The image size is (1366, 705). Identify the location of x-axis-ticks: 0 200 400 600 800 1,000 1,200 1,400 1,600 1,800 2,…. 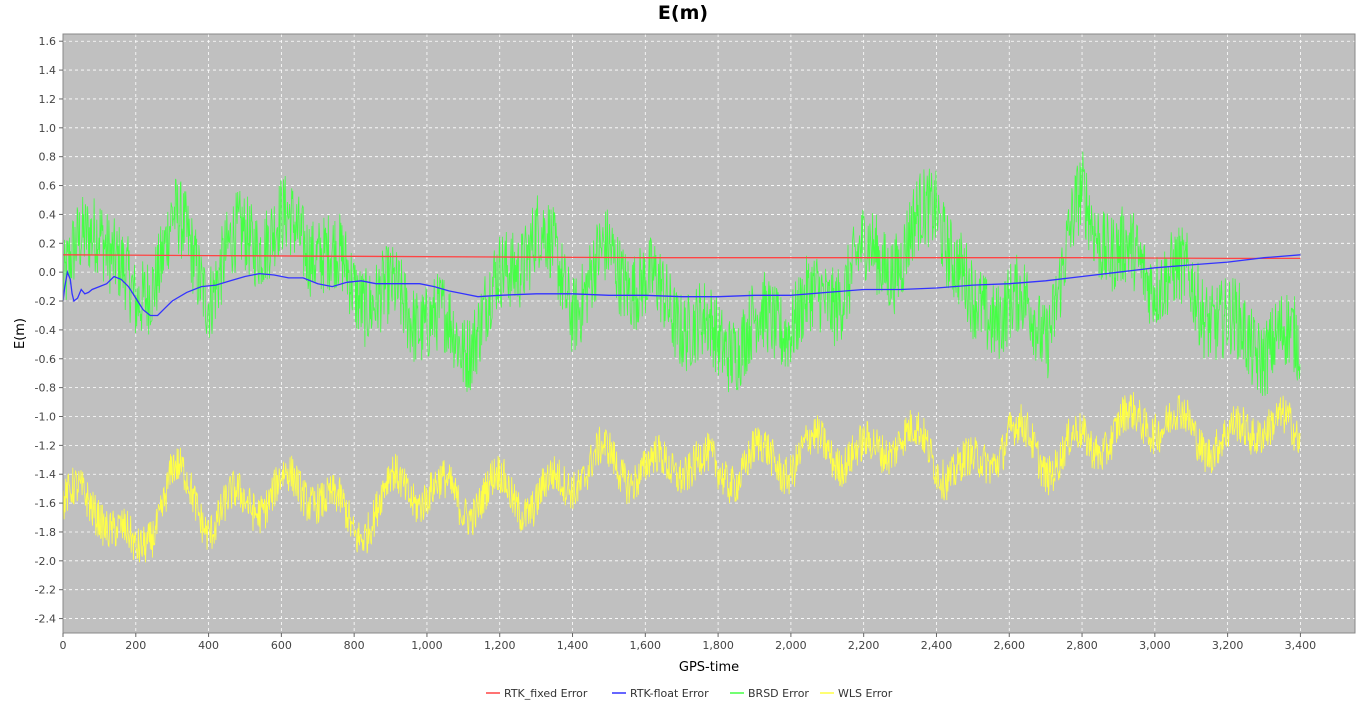
(688, 642).